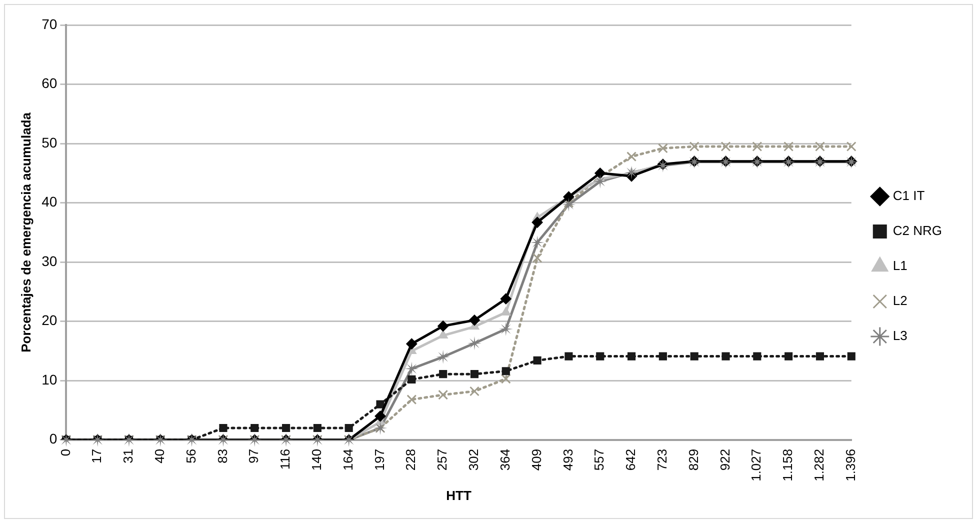 This screenshot has height=523, width=977. What do you see at coordinates (53, 438) in the screenshot?
I see `y-tick-label: 0` at bounding box center [53, 438].